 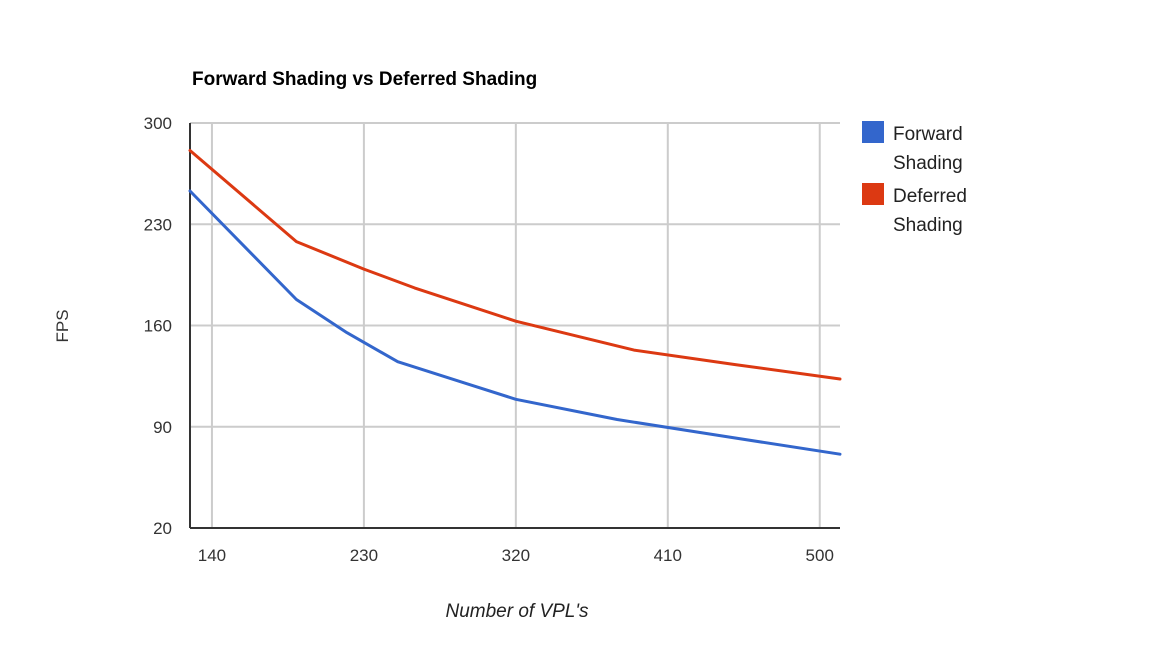 I want to click on x-axis-label: Number of VPL's, so click(x=517, y=611).